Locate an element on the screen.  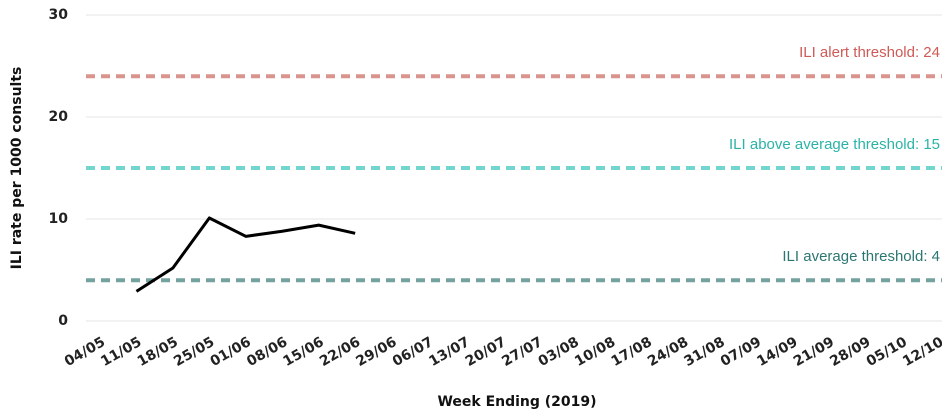
x-tick-label: 24/08 is located at coordinates (668, 352).